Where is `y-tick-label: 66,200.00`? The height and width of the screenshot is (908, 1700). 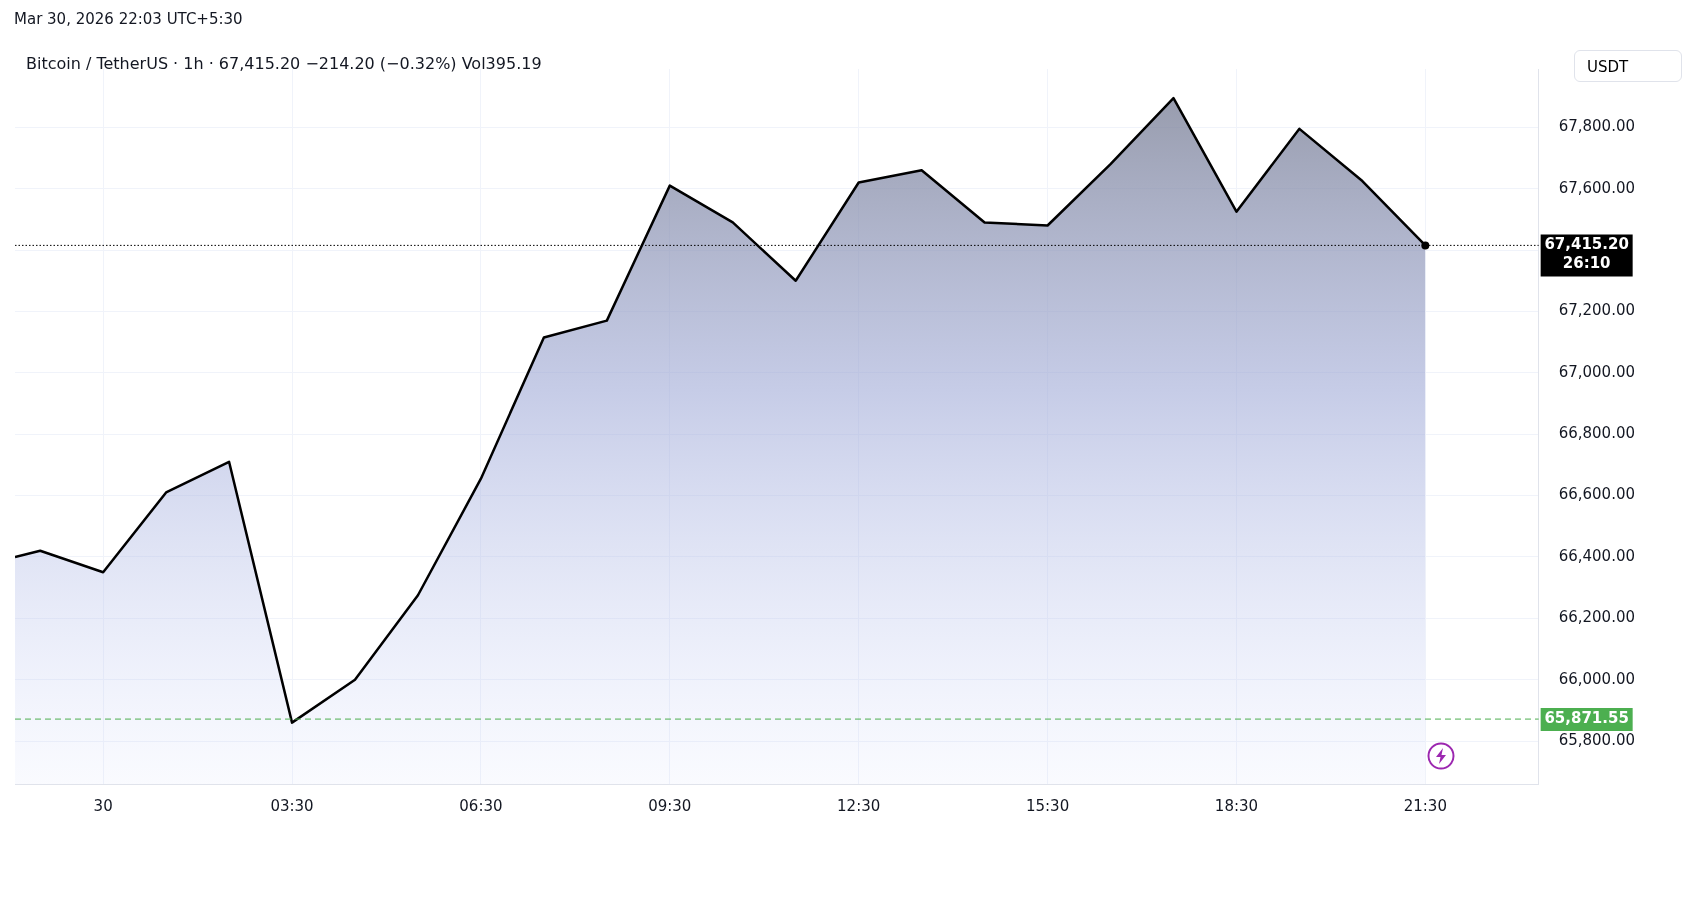 y-tick-label: 66,200.00 is located at coordinates (1596, 617).